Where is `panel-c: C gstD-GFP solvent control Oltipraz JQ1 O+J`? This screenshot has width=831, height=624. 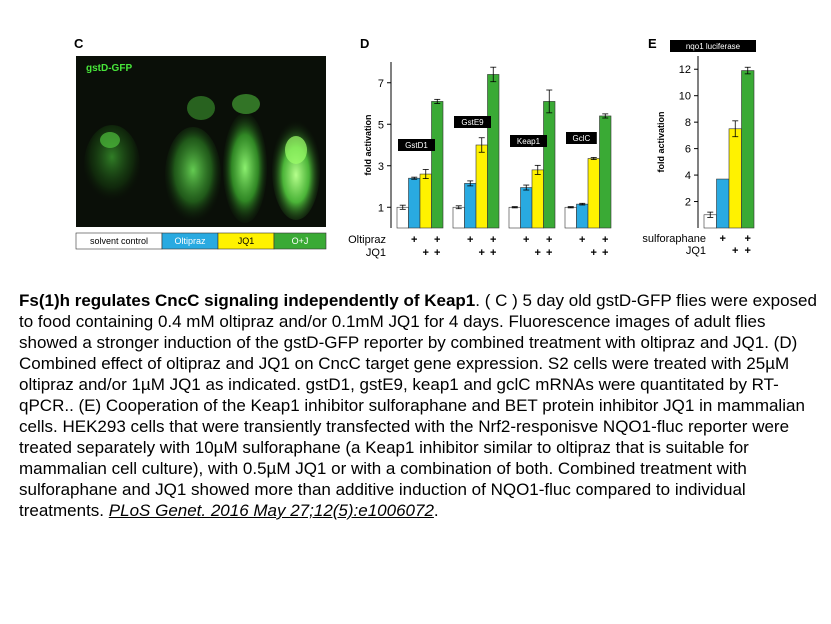 panel-c: C gstD-GFP solvent control Oltipraz JQ1 O+J is located at coordinates (200, 143).